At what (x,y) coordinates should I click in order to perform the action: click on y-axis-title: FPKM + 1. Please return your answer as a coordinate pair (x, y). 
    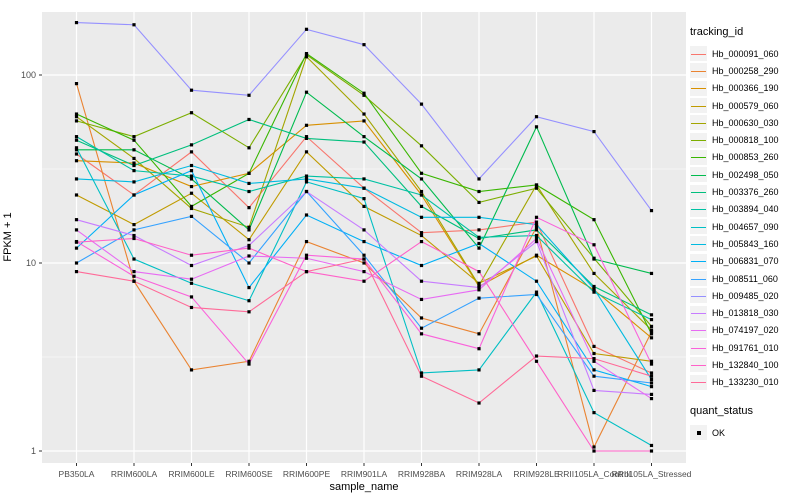
    Looking at the image, I should click on (8, 237).